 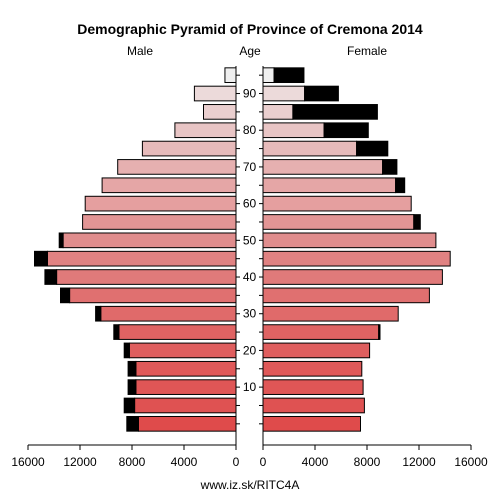 What do you see at coordinates (140, 51) in the screenshot?
I see `male-label: Male` at bounding box center [140, 51].